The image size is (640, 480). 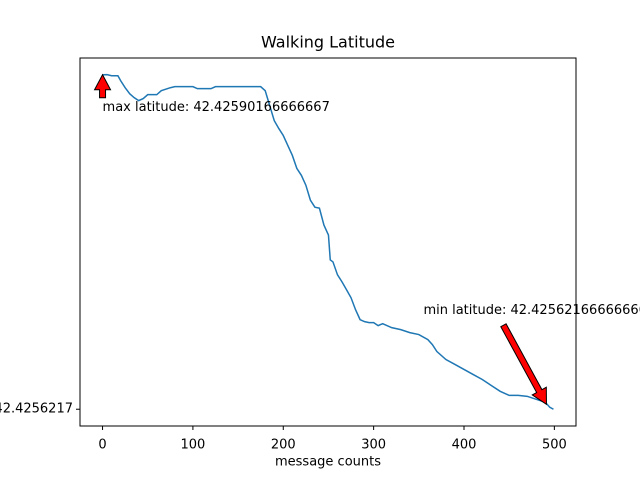 I want to click on annotation-text: max latitude: 42.42590166666667, so click(x=216, y=107).